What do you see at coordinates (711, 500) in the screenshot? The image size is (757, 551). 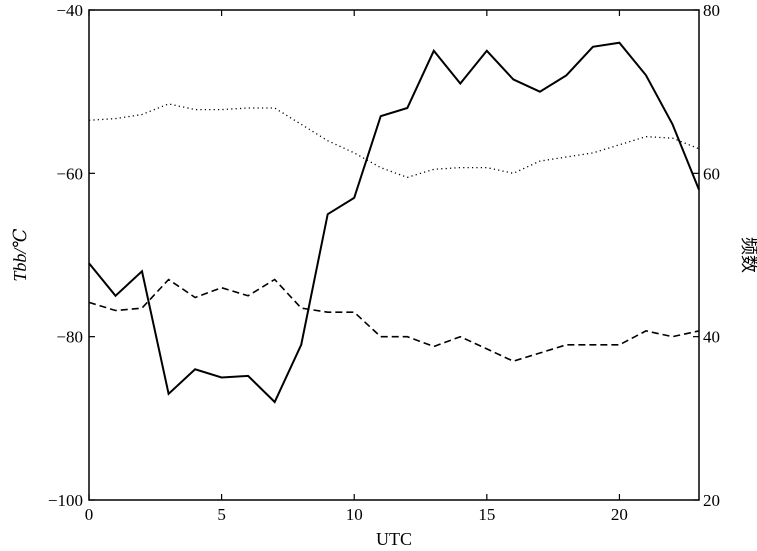 I see `y-tick-label-right: 20` at bounding box center [711, 500].